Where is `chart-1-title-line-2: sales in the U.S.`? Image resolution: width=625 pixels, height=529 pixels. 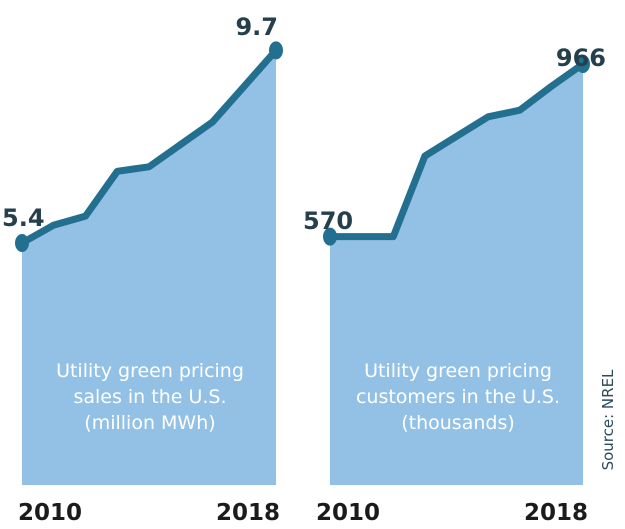
chart-1-title-line-2: sales in the U.S. is located at coordinates (149, 397).